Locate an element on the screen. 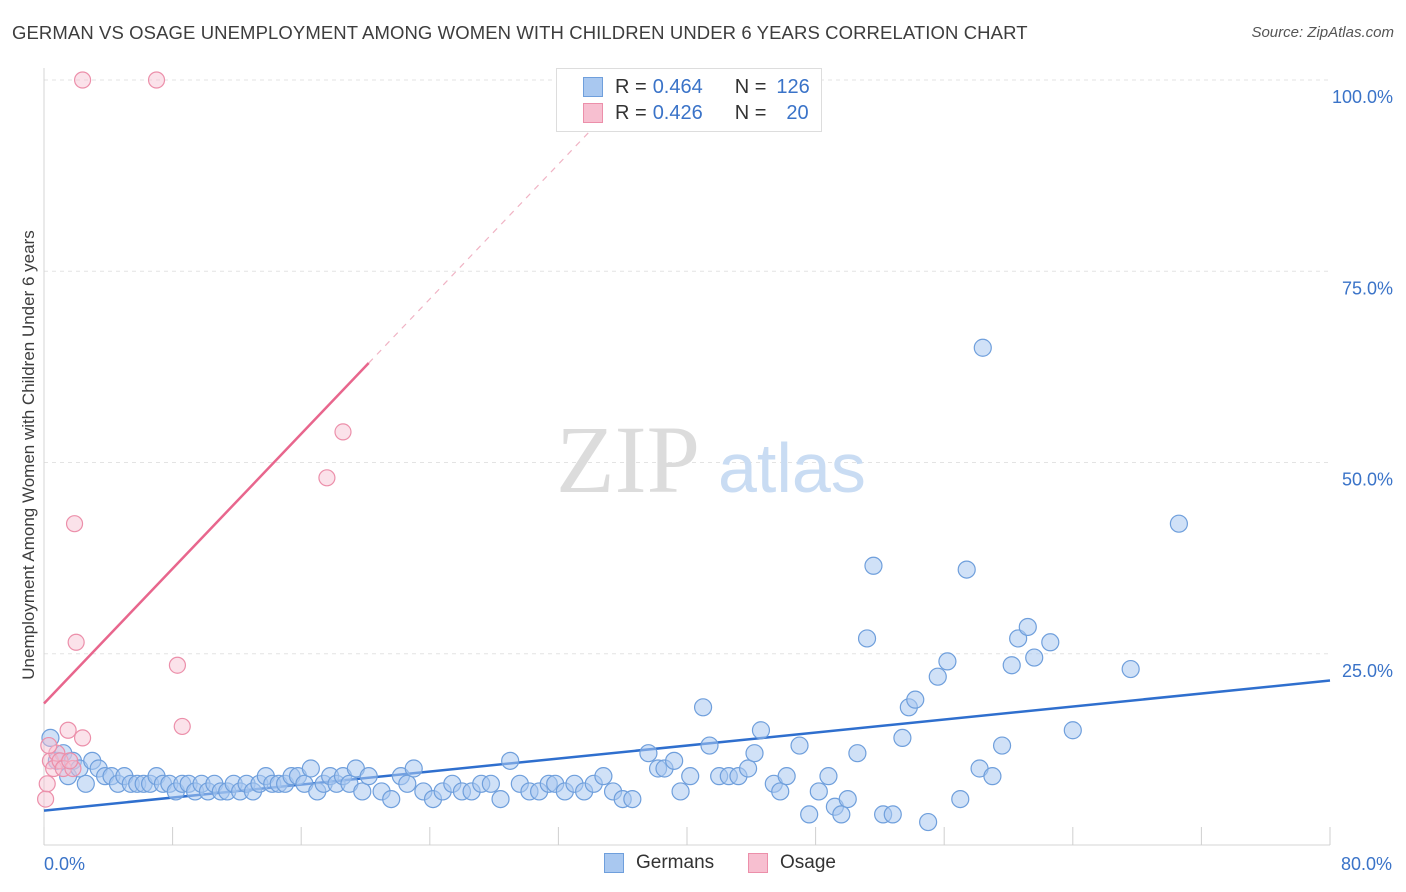 This screenshot has width=1406, height=892. legend-item-germans: Germans is located at coordinates (659, 863).